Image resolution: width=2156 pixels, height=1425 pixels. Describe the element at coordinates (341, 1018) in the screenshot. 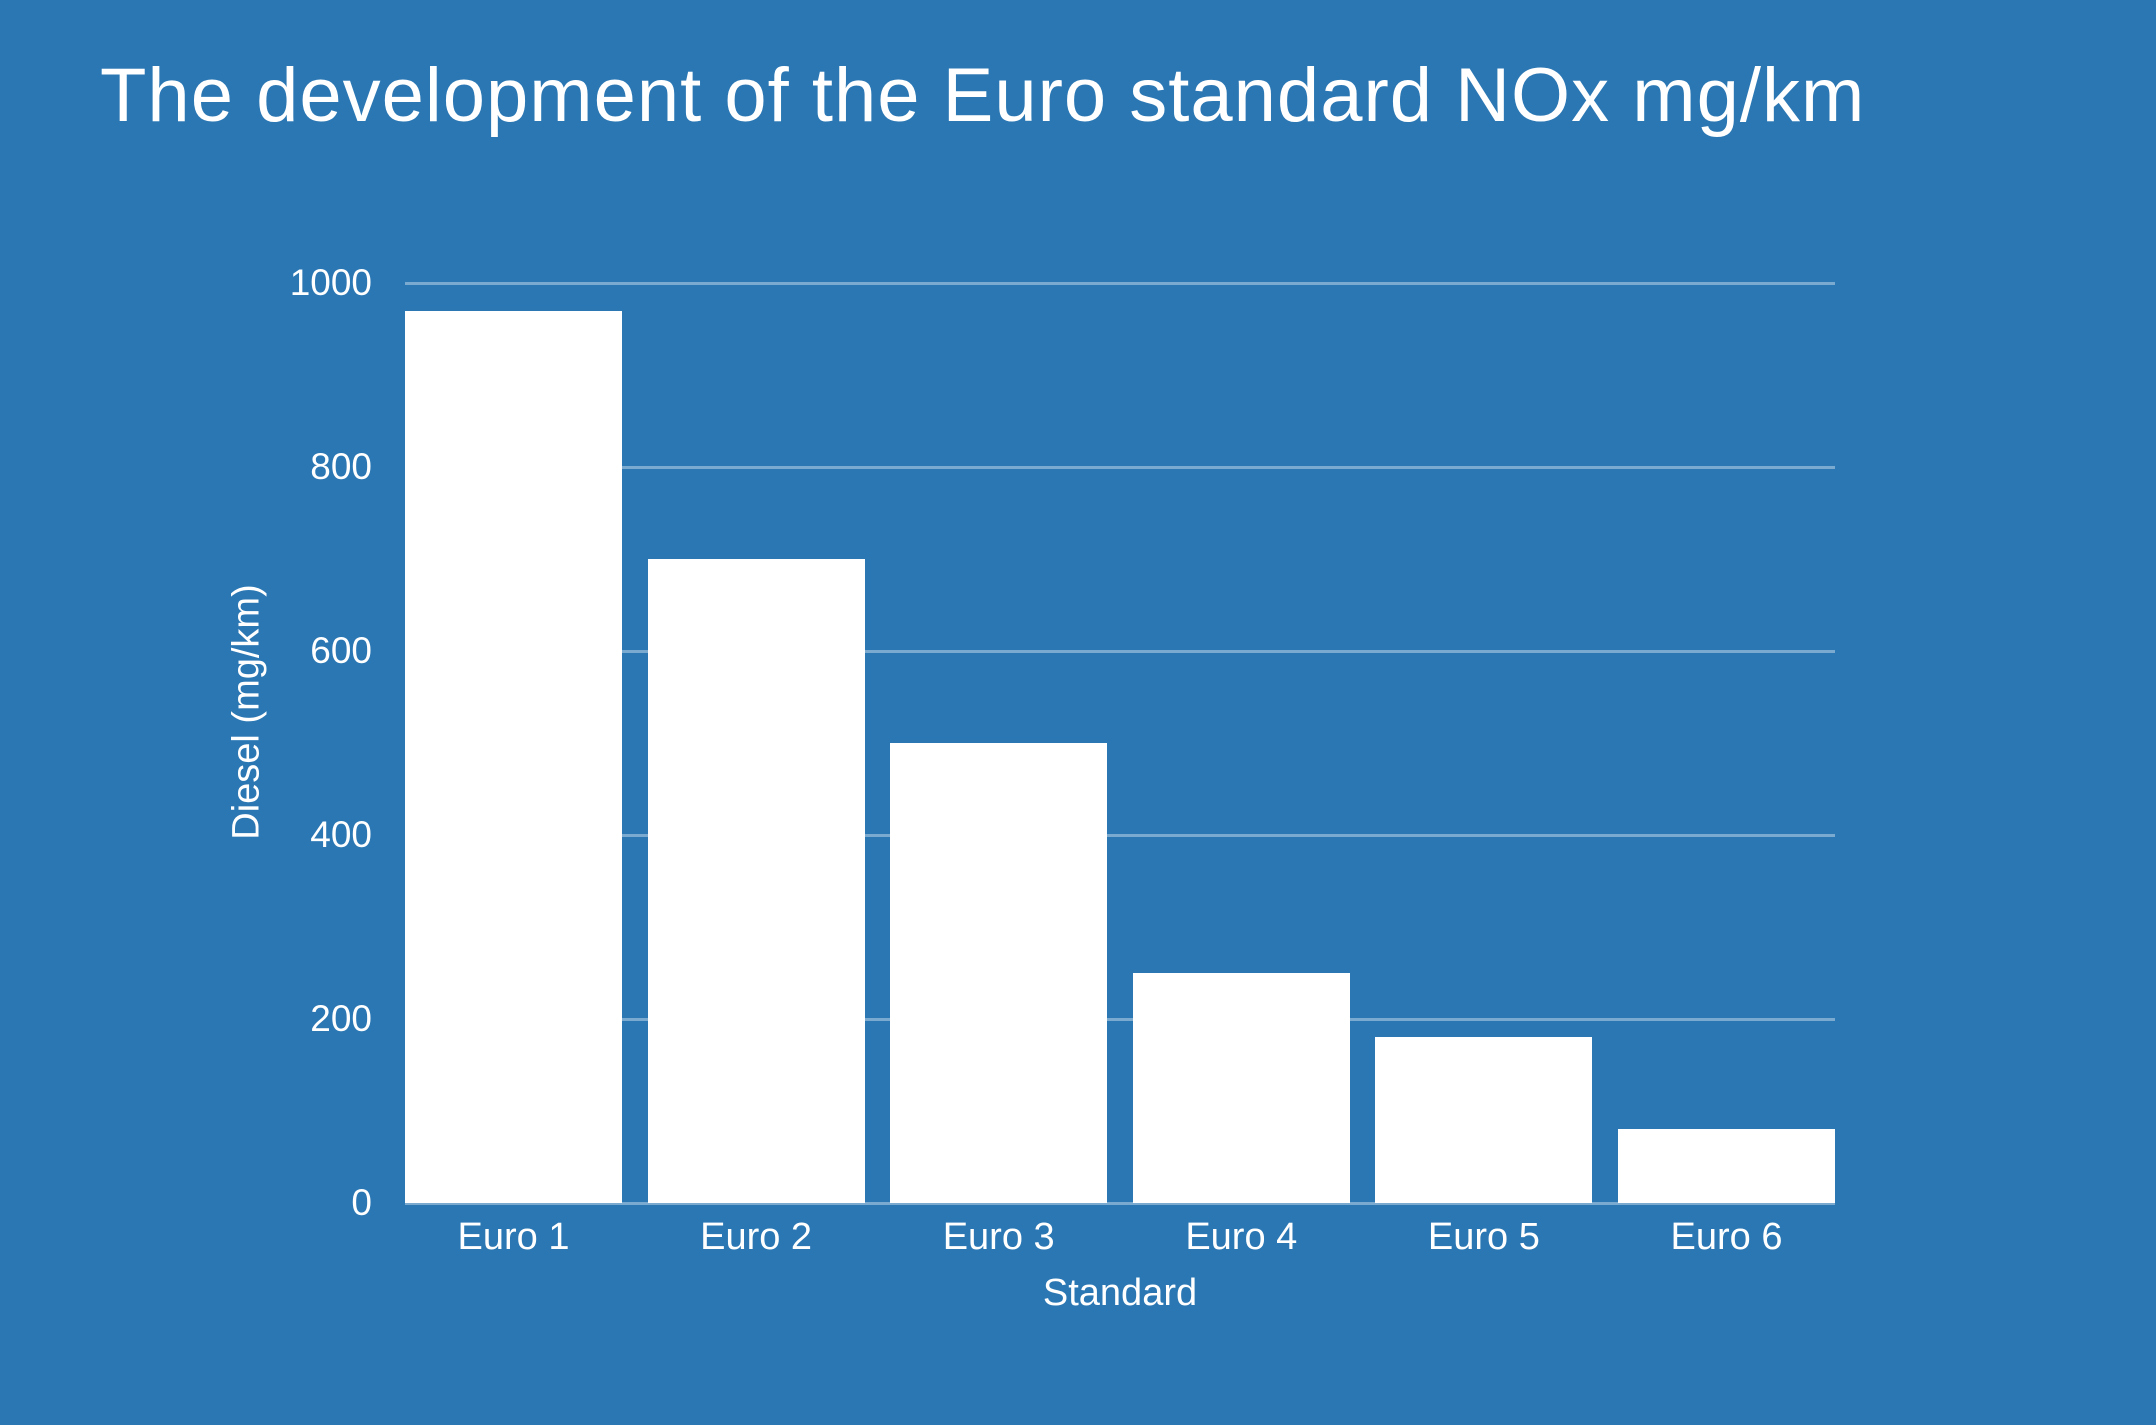

I see `y-tick-label-200: 200` at that location.